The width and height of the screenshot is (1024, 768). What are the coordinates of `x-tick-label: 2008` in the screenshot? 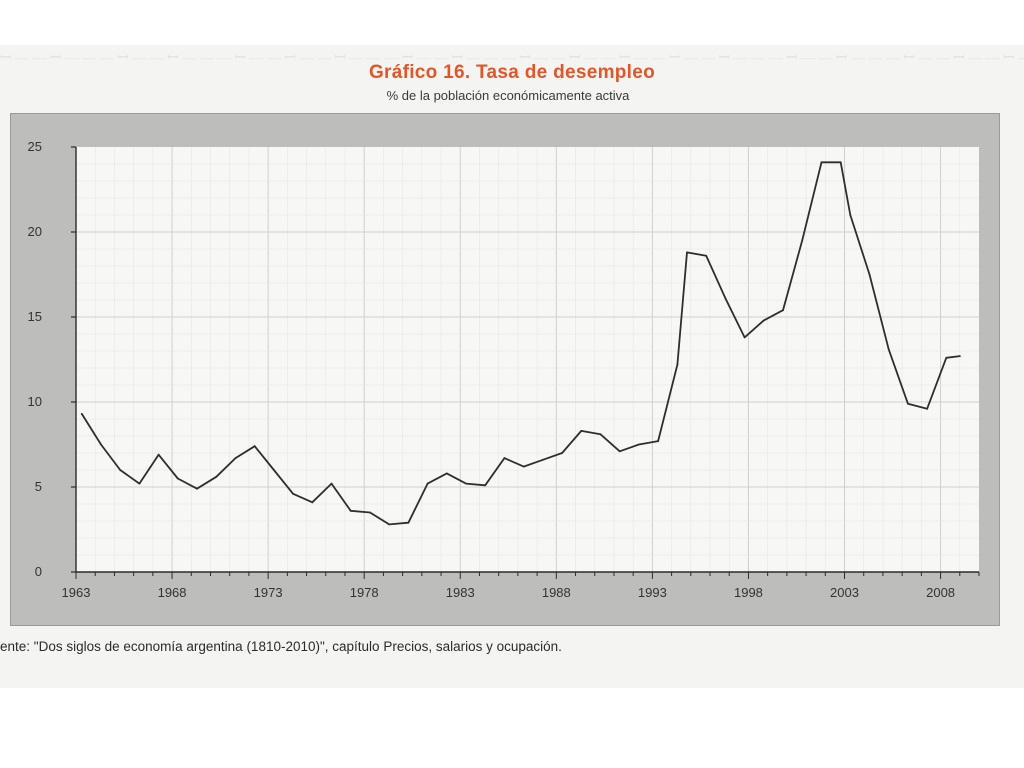 It's located at (940, 592).